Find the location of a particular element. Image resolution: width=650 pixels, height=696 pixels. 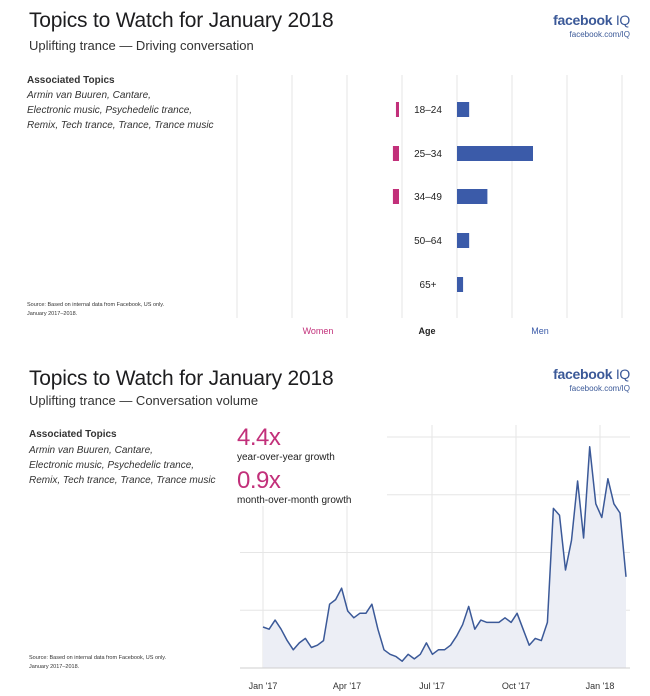

age-category-label: 34–49 is located at coordinates (428, 197).